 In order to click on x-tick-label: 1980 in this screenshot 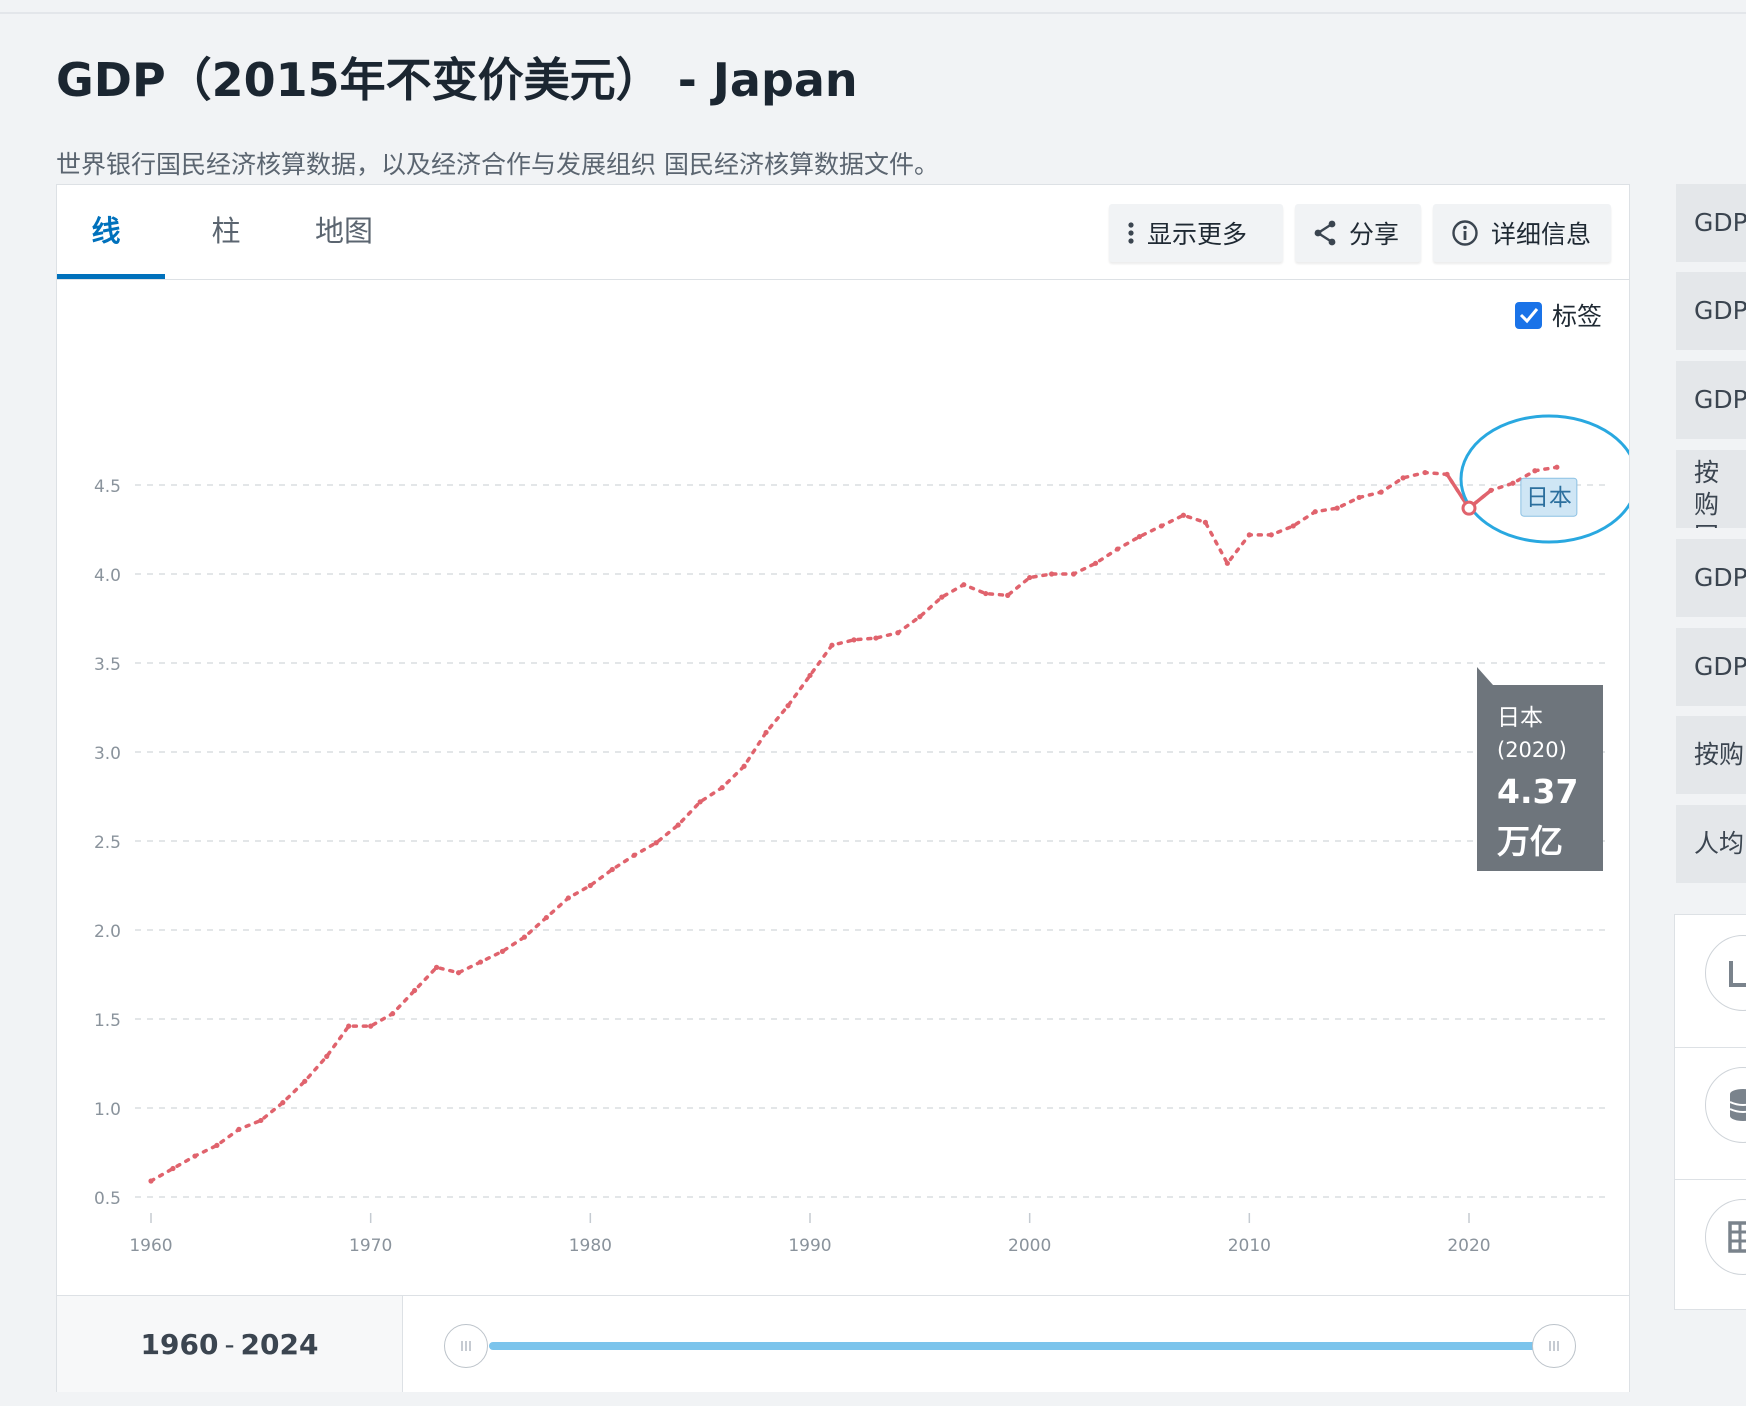, I will do `click(590, 1246)`.